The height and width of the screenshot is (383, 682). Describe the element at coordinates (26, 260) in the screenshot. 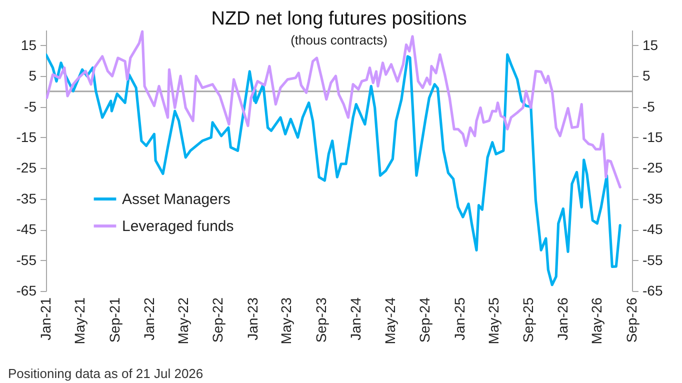

I see `y-tick-label: -55` at that location.